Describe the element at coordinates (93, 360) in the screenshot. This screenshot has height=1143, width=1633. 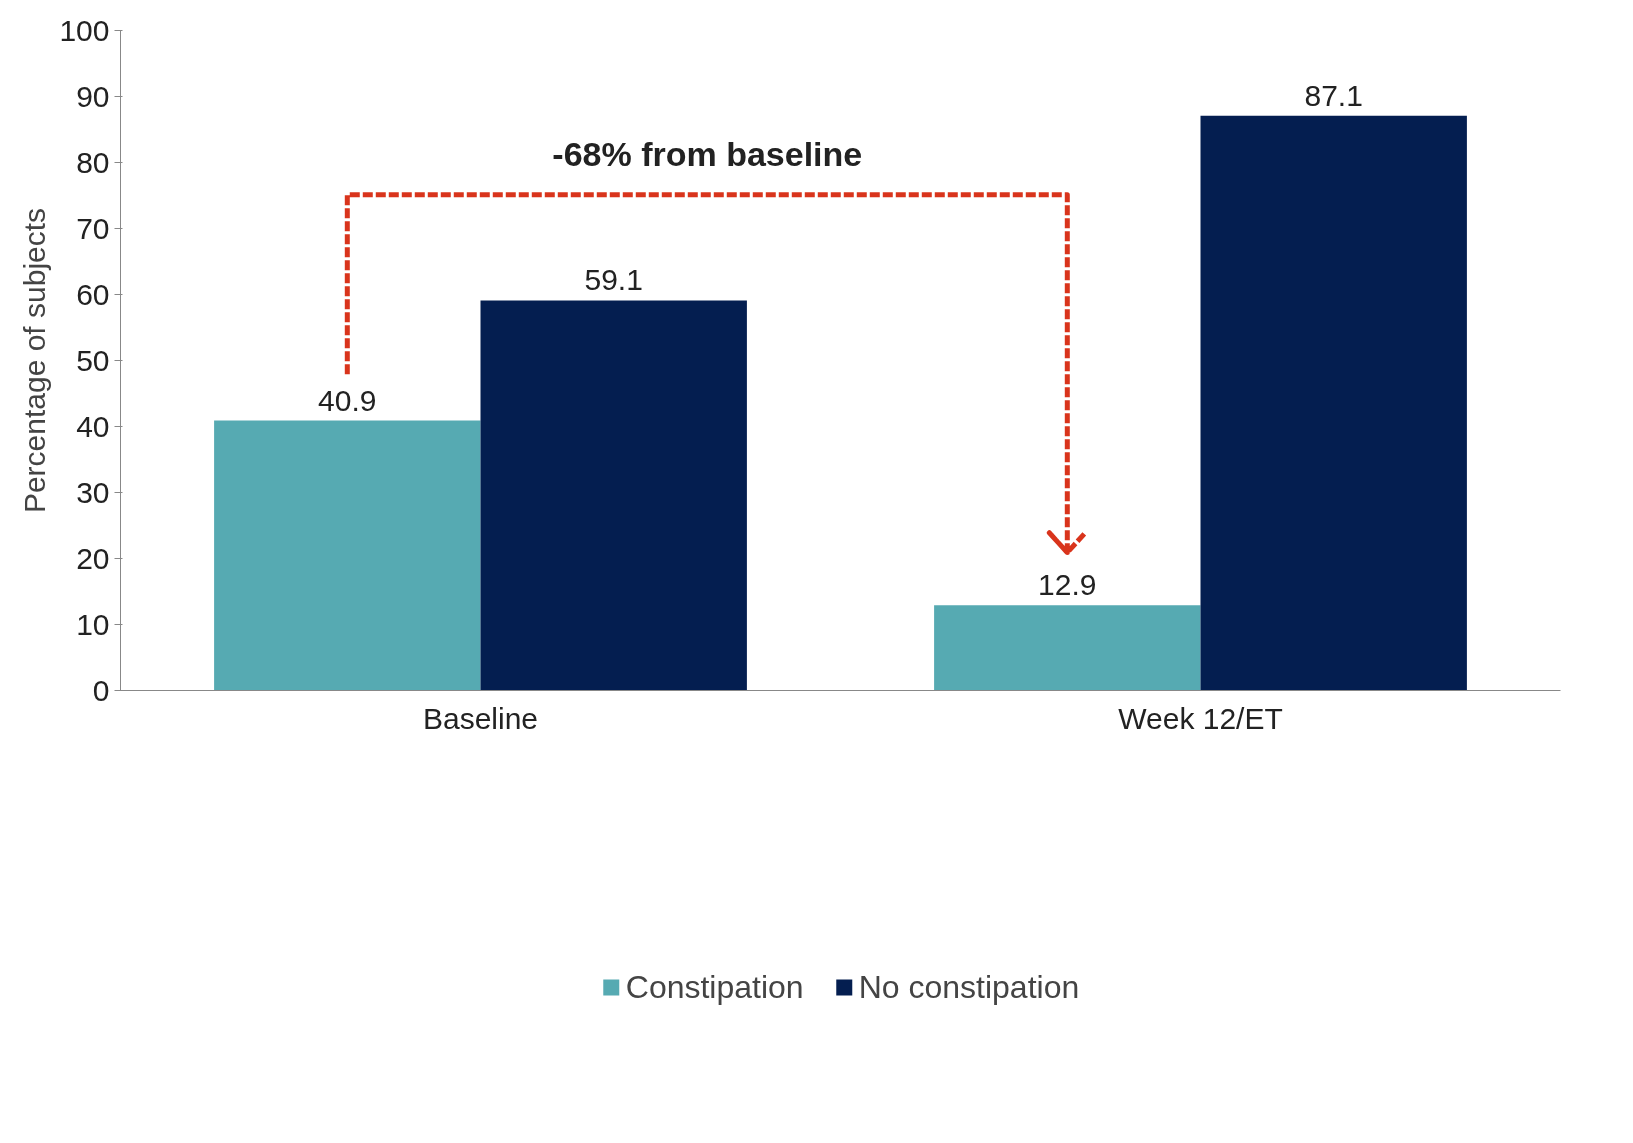
I see `y-tick-label: 50` at that location.